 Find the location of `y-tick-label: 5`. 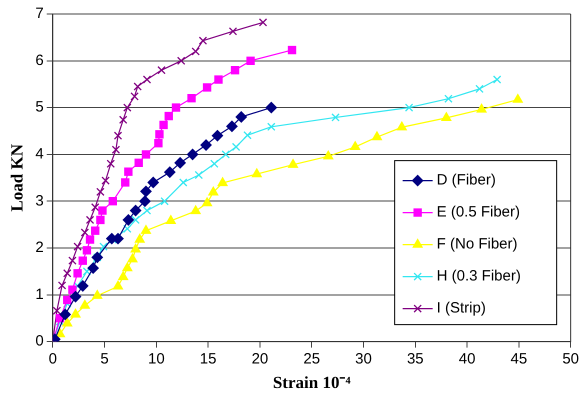

y-tick-label: 5 is located at coordinates (39, 107).